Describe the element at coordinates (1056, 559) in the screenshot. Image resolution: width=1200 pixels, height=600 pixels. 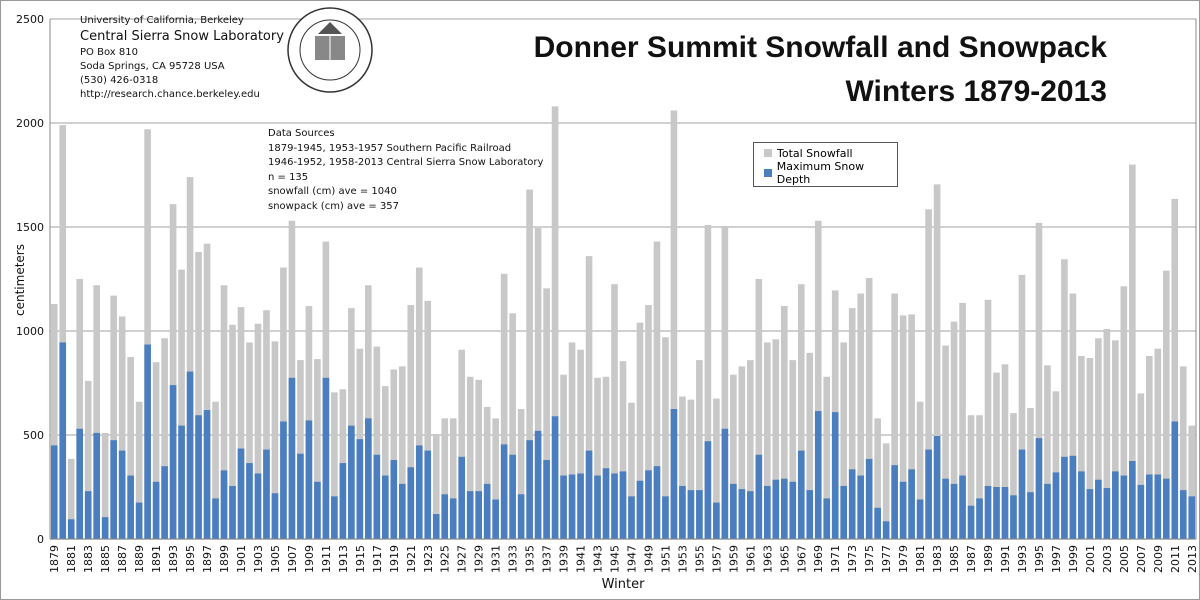
I see `x-tick-label: 1997` at that location.